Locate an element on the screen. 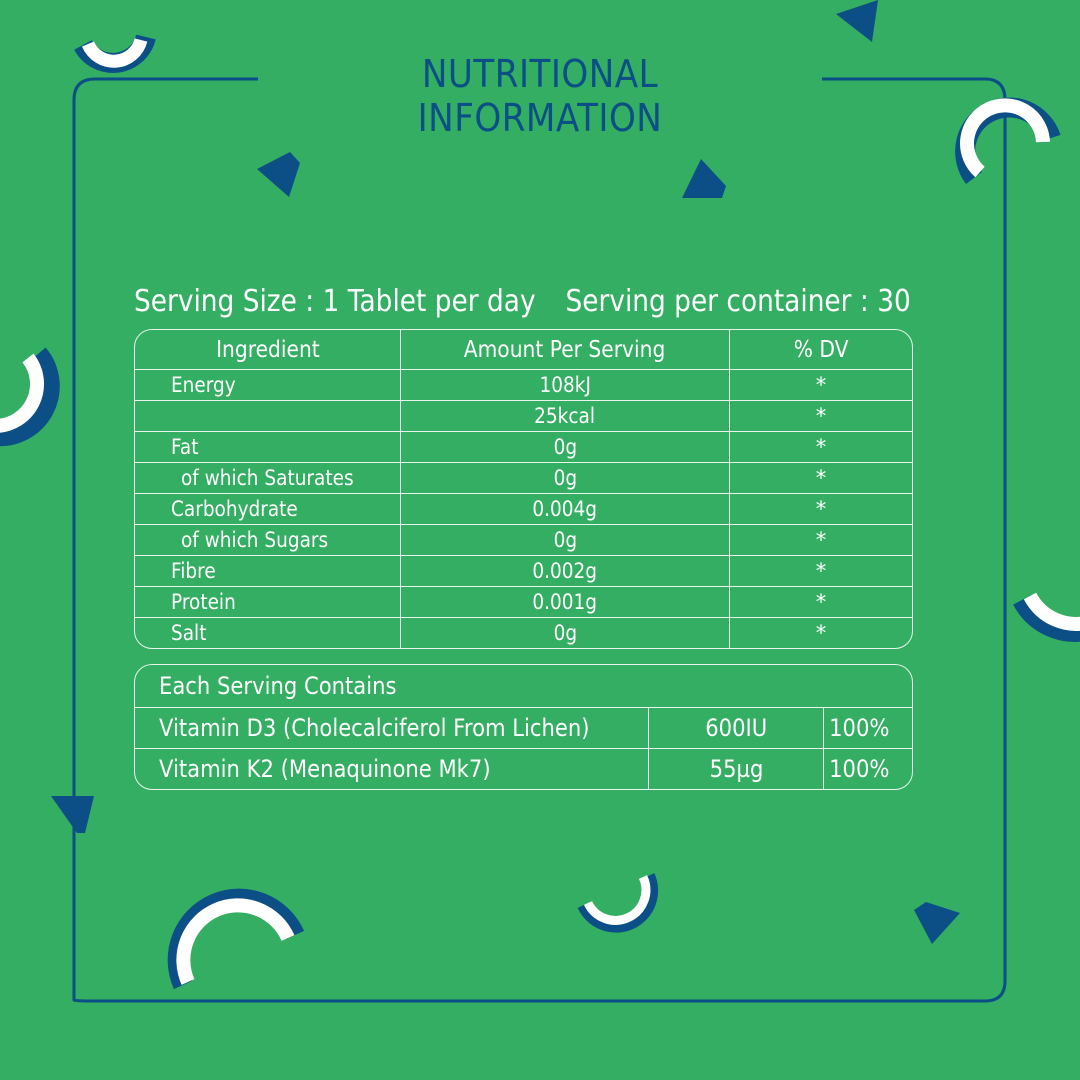 The image size is (1080, 1080). table-row: Vitamin K2 (Menaquinone Mk7) 55µg 100% is located at coordinates (523, 769).